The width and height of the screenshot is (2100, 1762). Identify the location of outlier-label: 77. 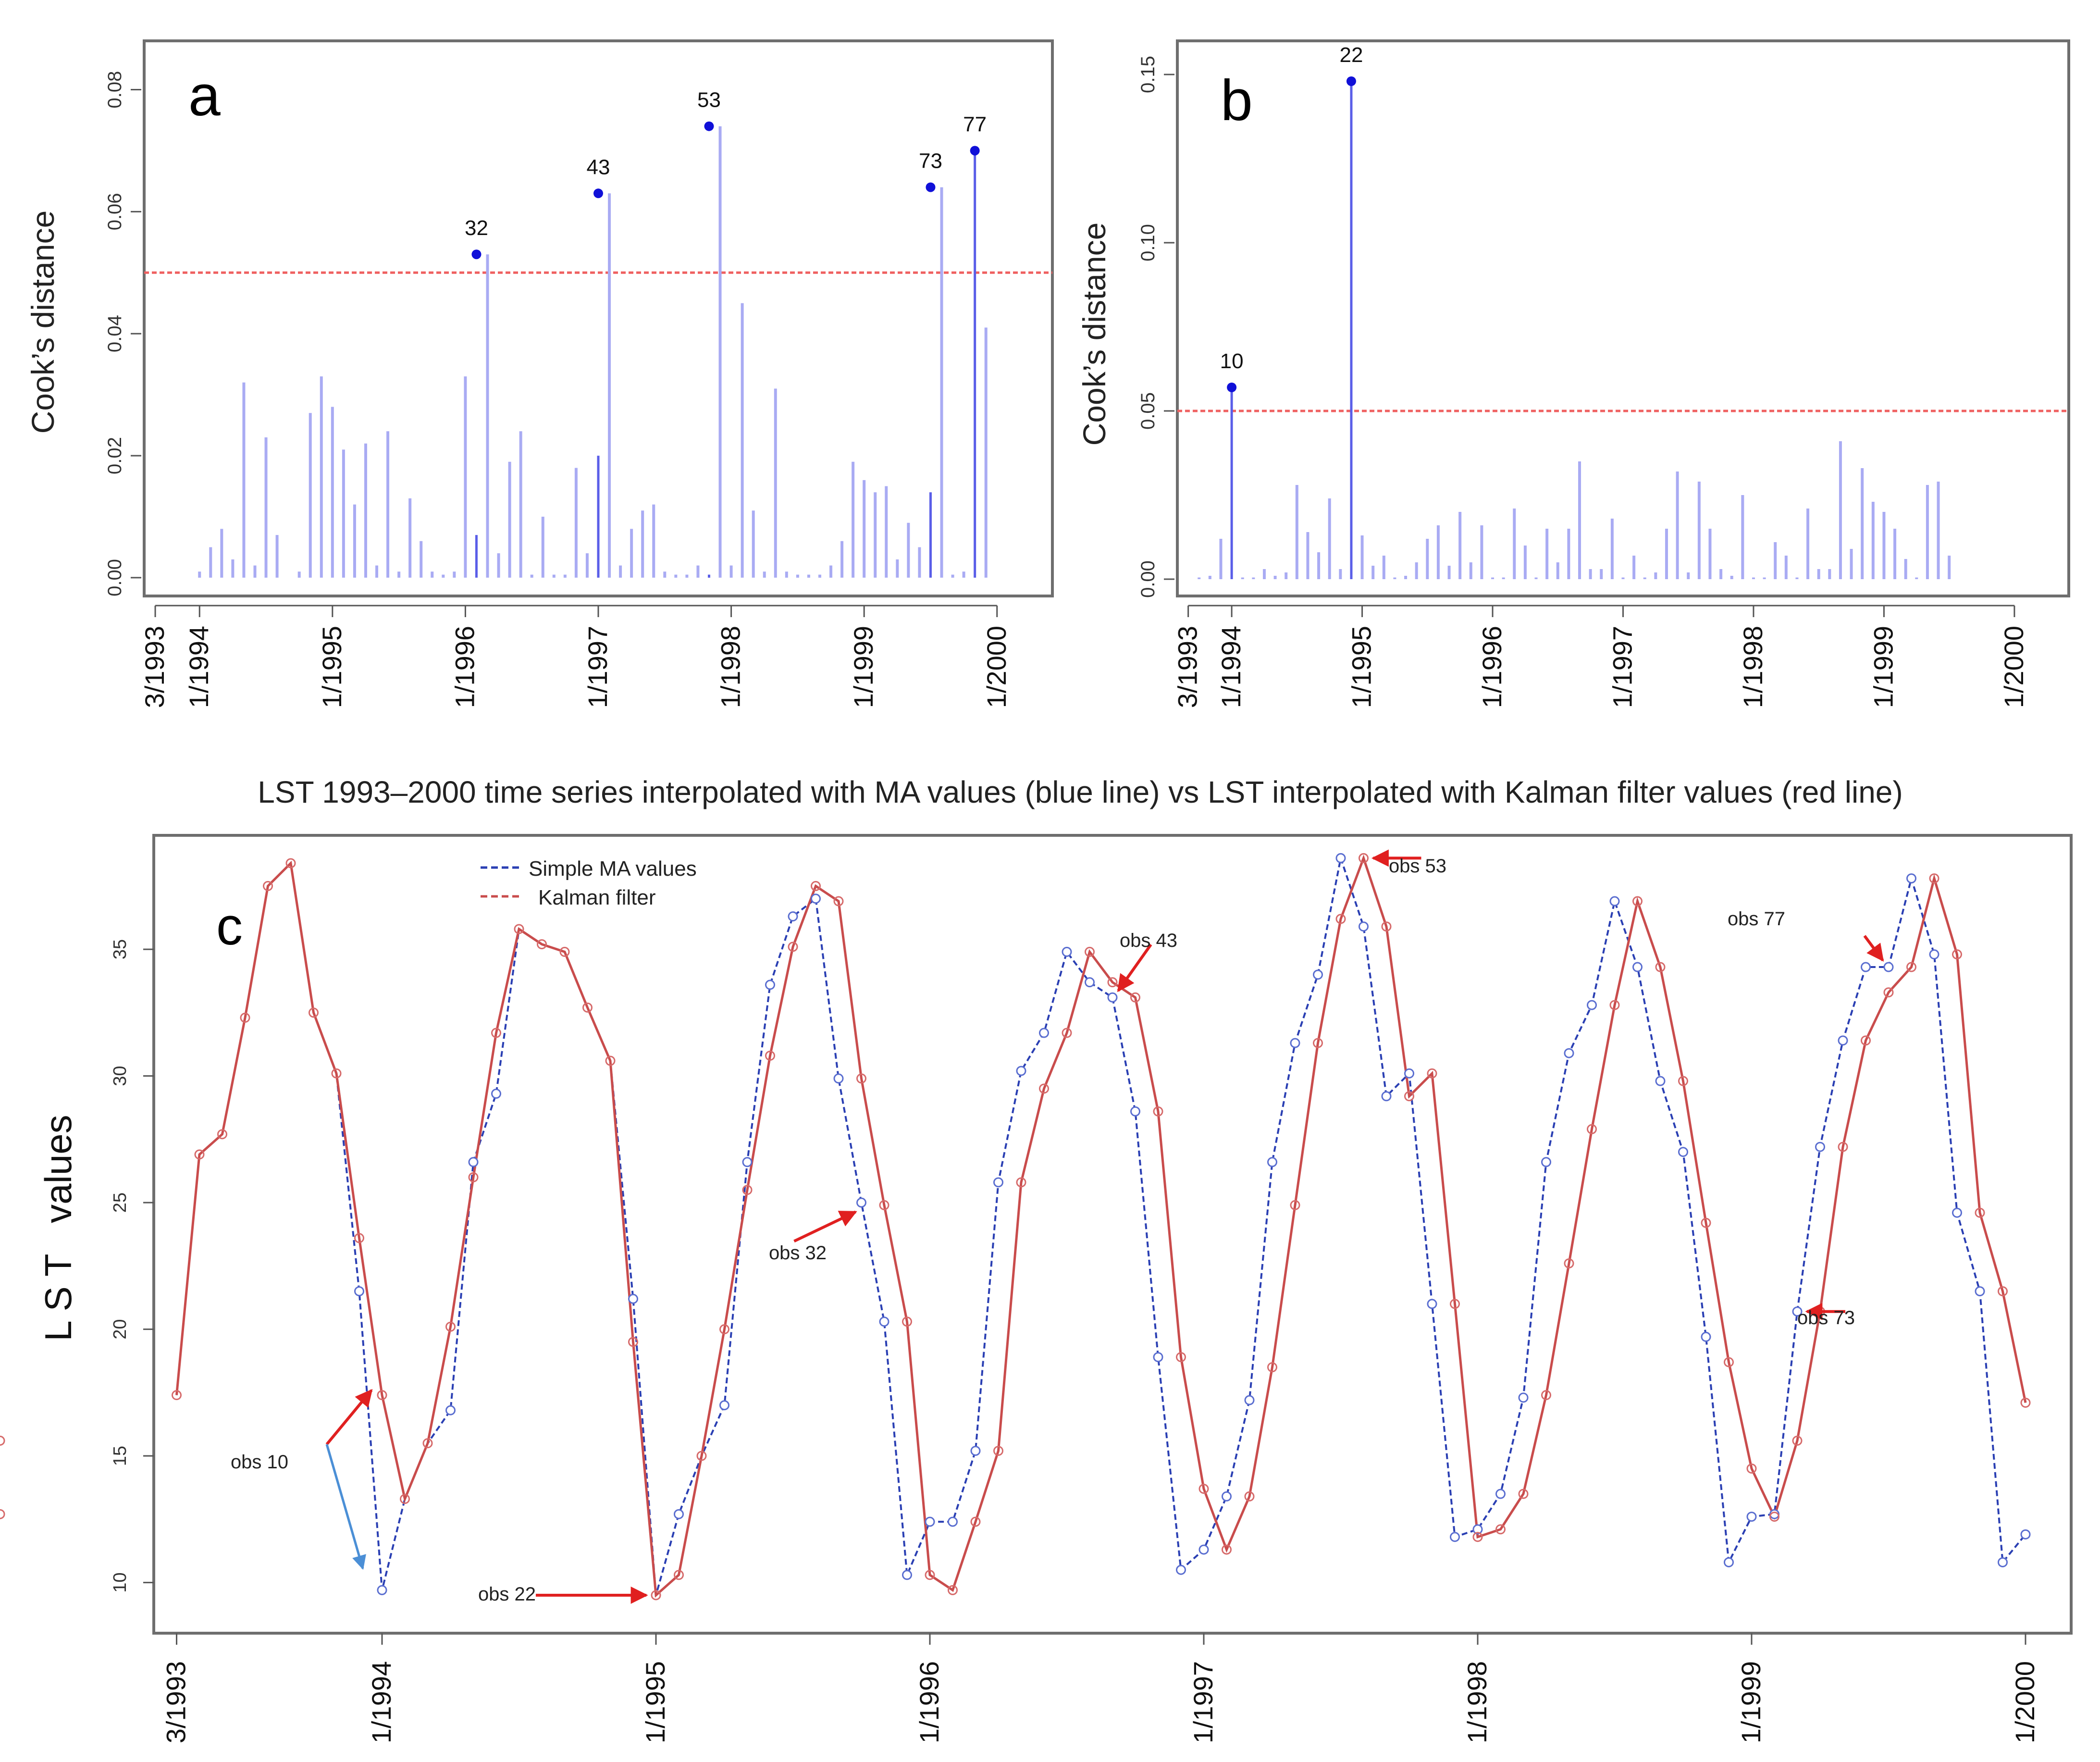
(975, 124).